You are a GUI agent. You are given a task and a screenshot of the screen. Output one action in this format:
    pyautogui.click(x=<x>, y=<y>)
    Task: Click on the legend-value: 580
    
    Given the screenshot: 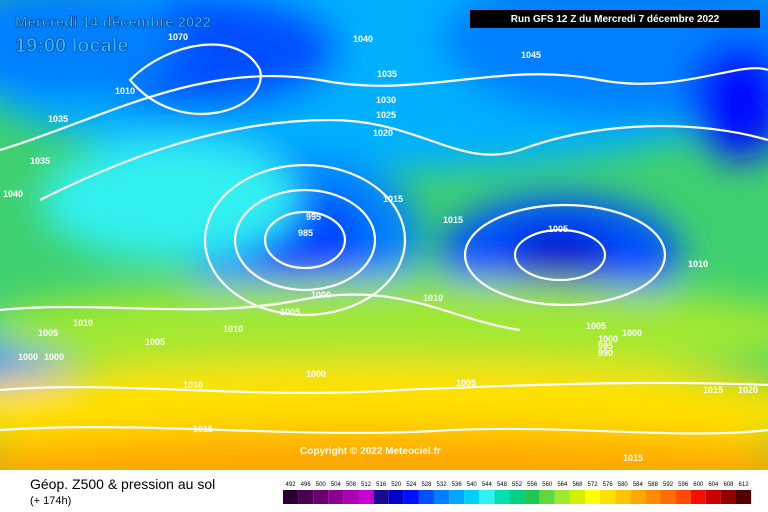 What is the action you would take?
    pyautogui.click(x=623, y=485)
    